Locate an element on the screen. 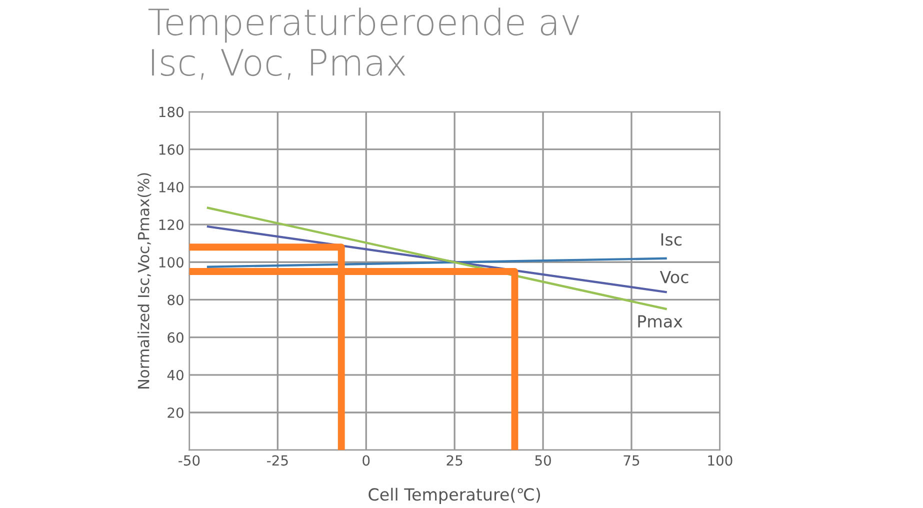  series-label: Isc is located at coordinates (671, 239).